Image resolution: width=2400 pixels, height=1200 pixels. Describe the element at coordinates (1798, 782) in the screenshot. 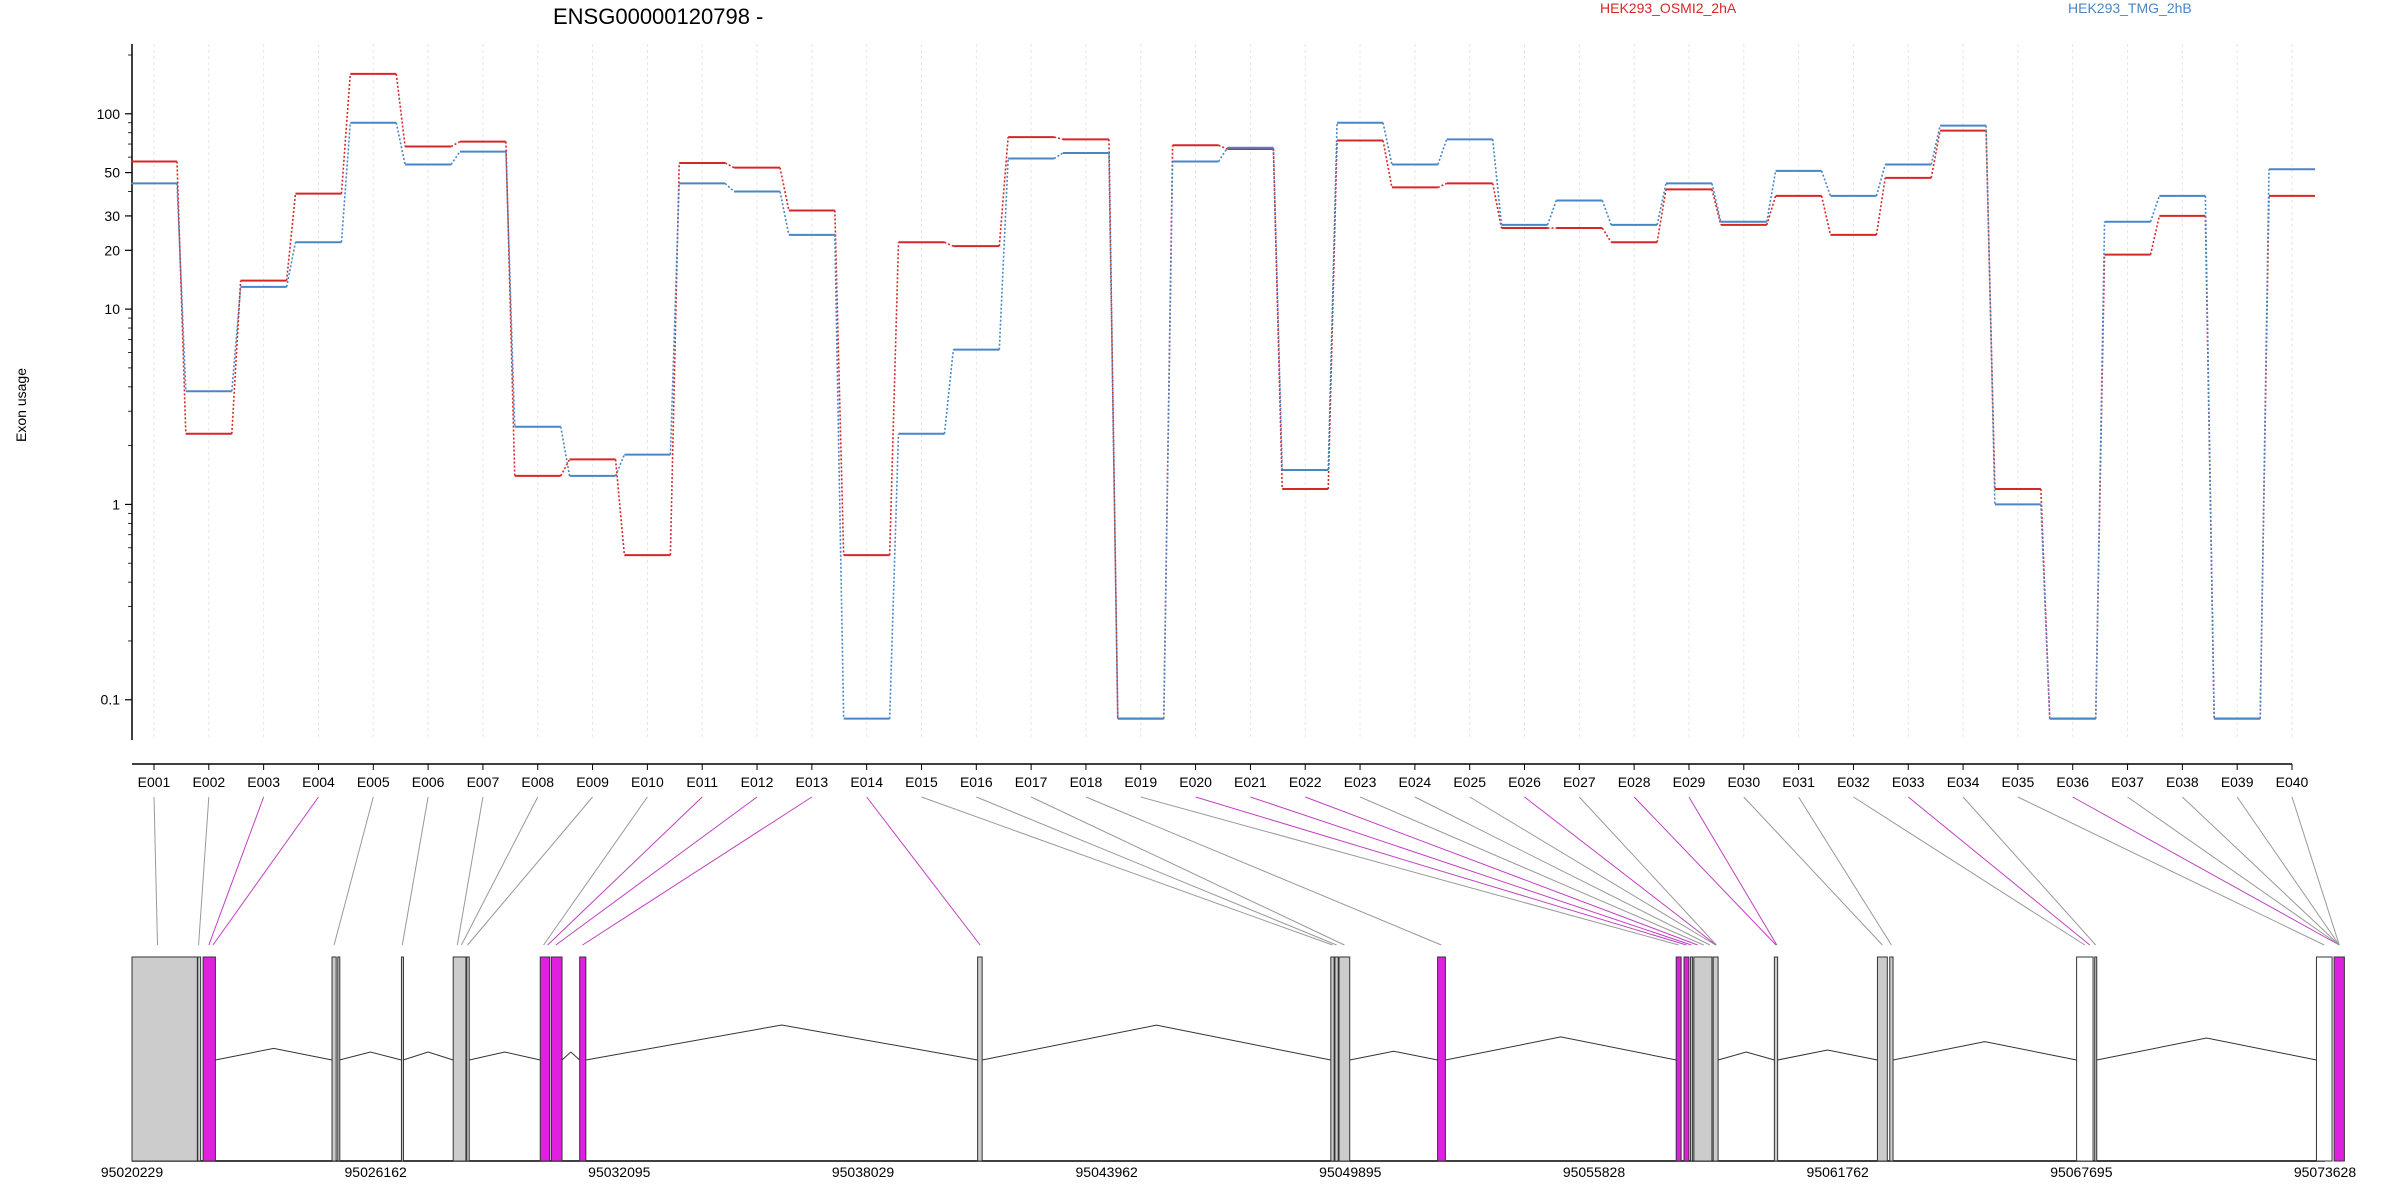

I see `x-tick-label: E031` at that location.